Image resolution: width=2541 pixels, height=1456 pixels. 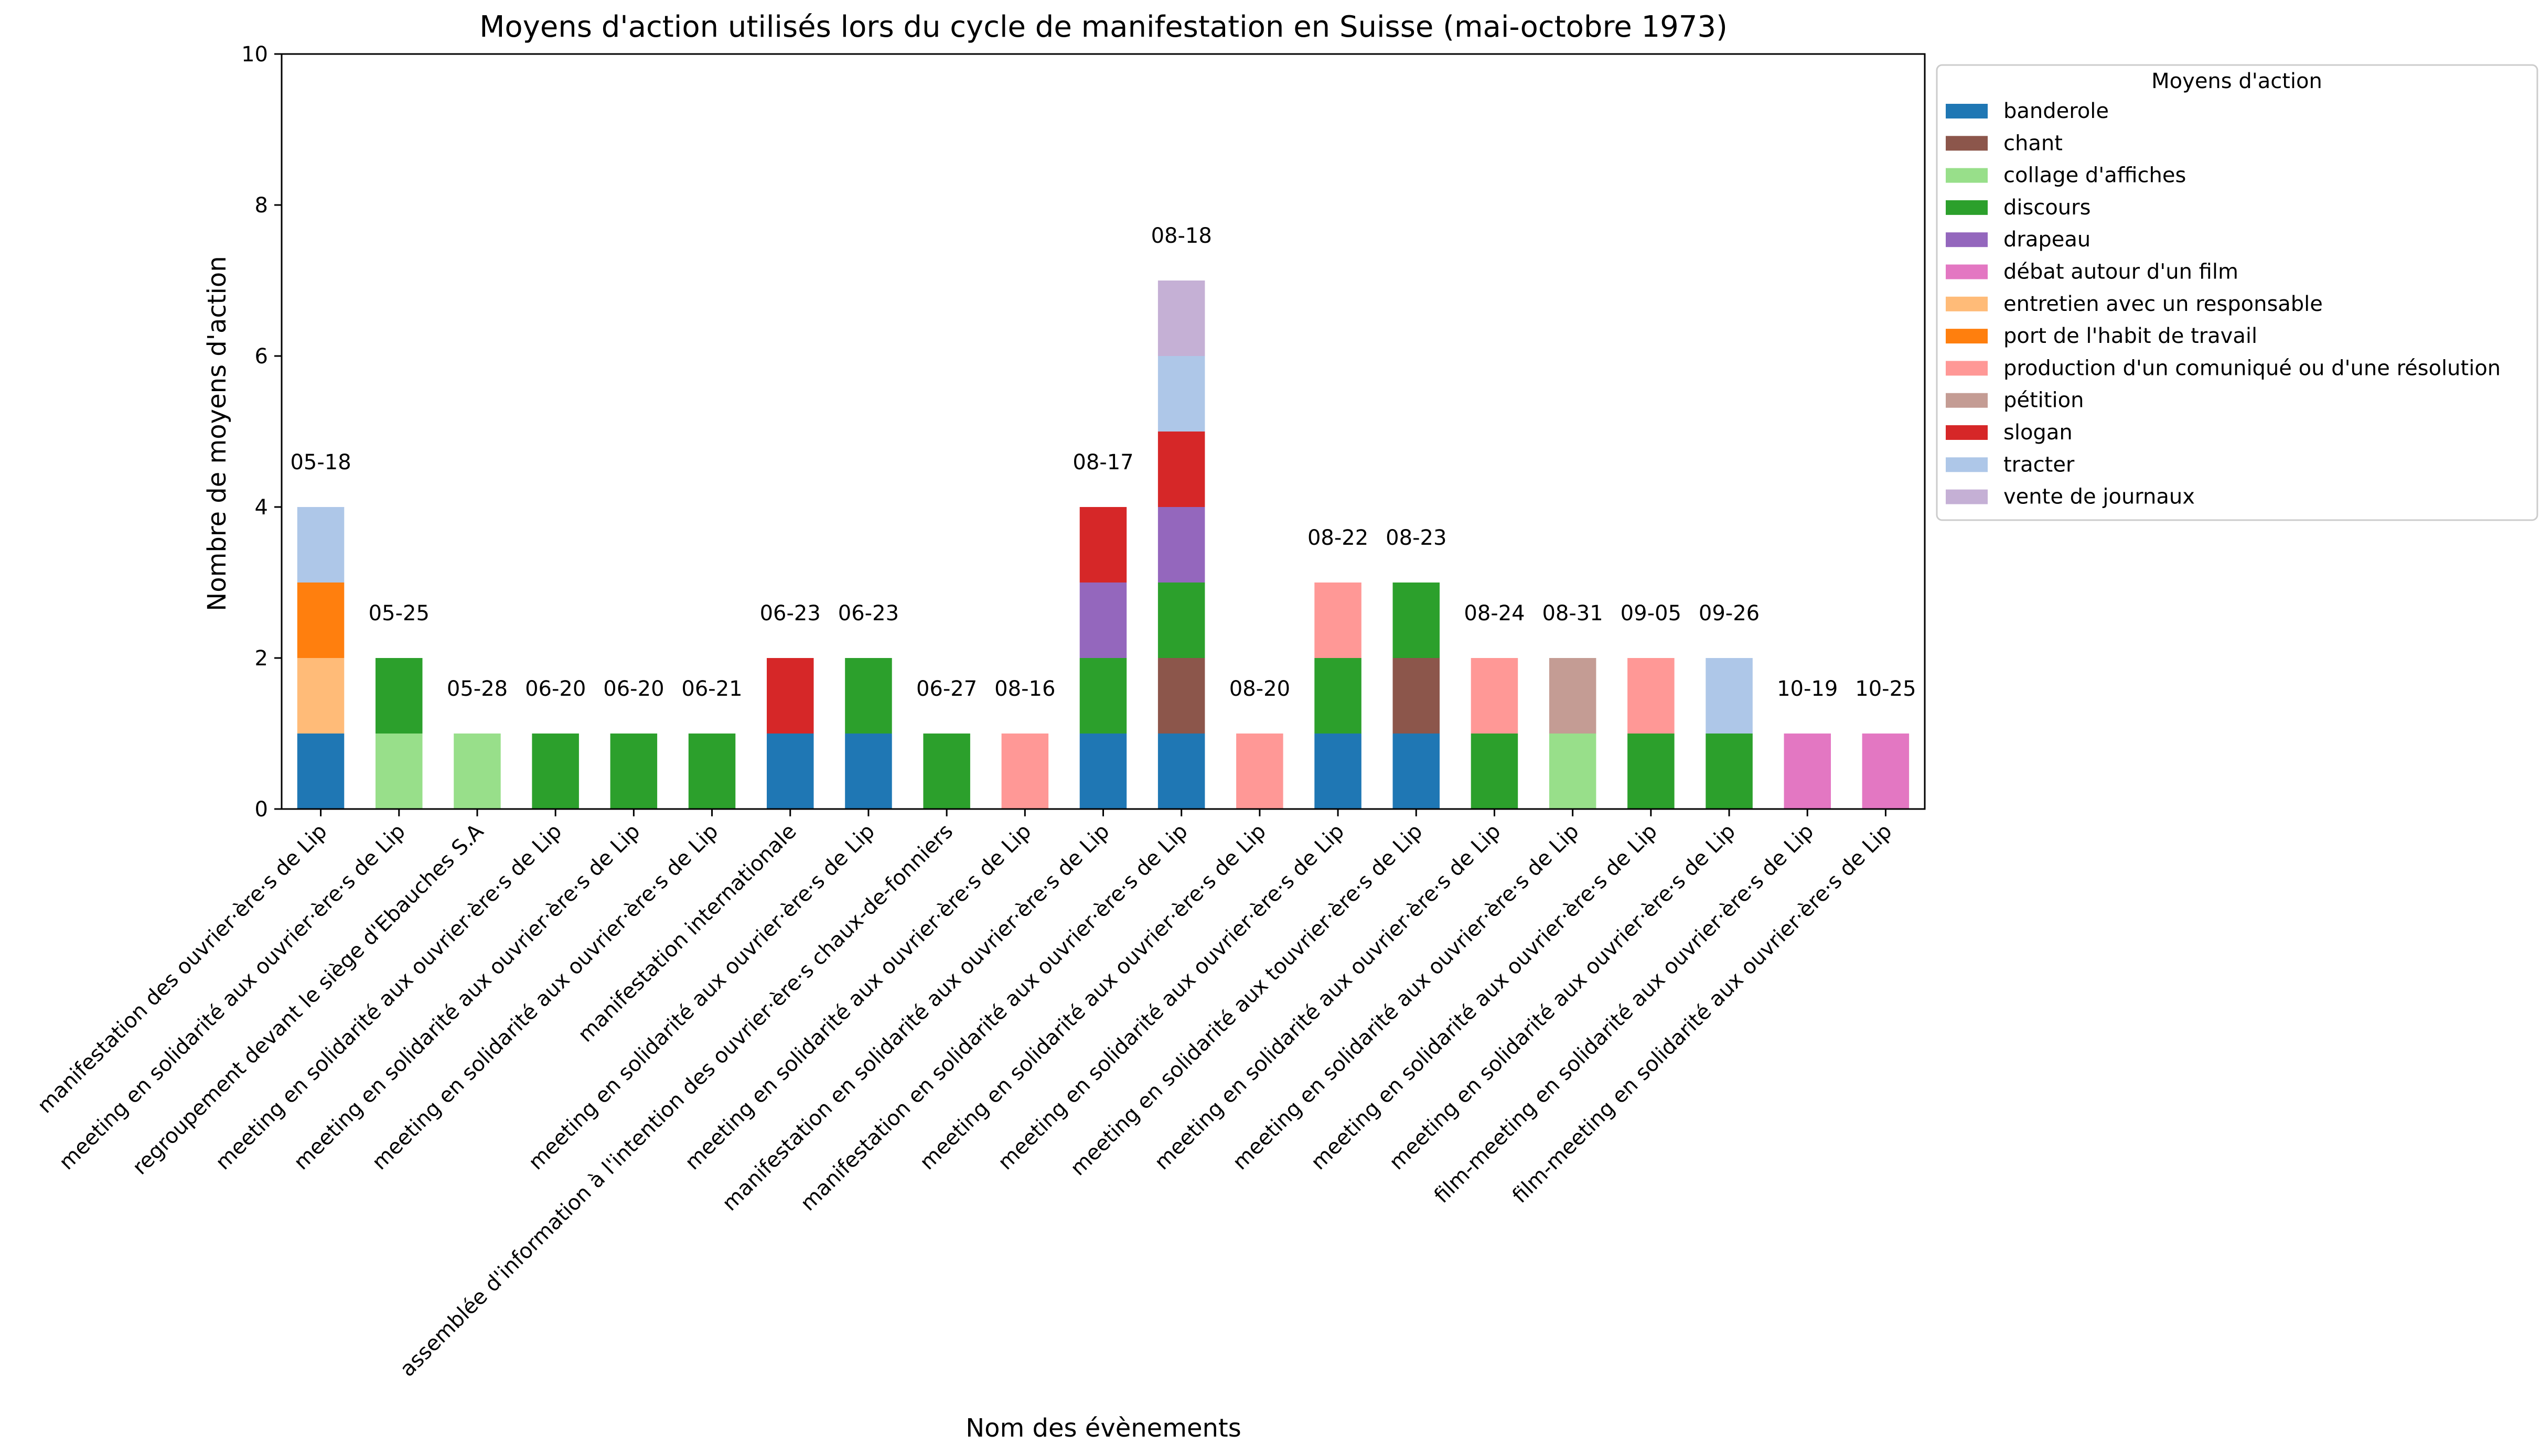 What do you see at coordinates (2236, 81) in the screenshot?
I see `legend-title: Moyens d'action` at bounding box center [2236, 81].